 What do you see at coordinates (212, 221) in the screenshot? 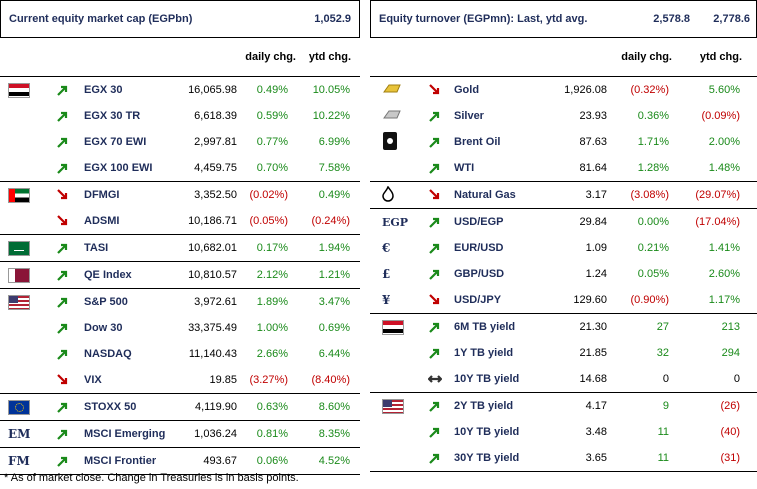
I see `instrument-level: 10,186.71` at bounding box center [212, 221].